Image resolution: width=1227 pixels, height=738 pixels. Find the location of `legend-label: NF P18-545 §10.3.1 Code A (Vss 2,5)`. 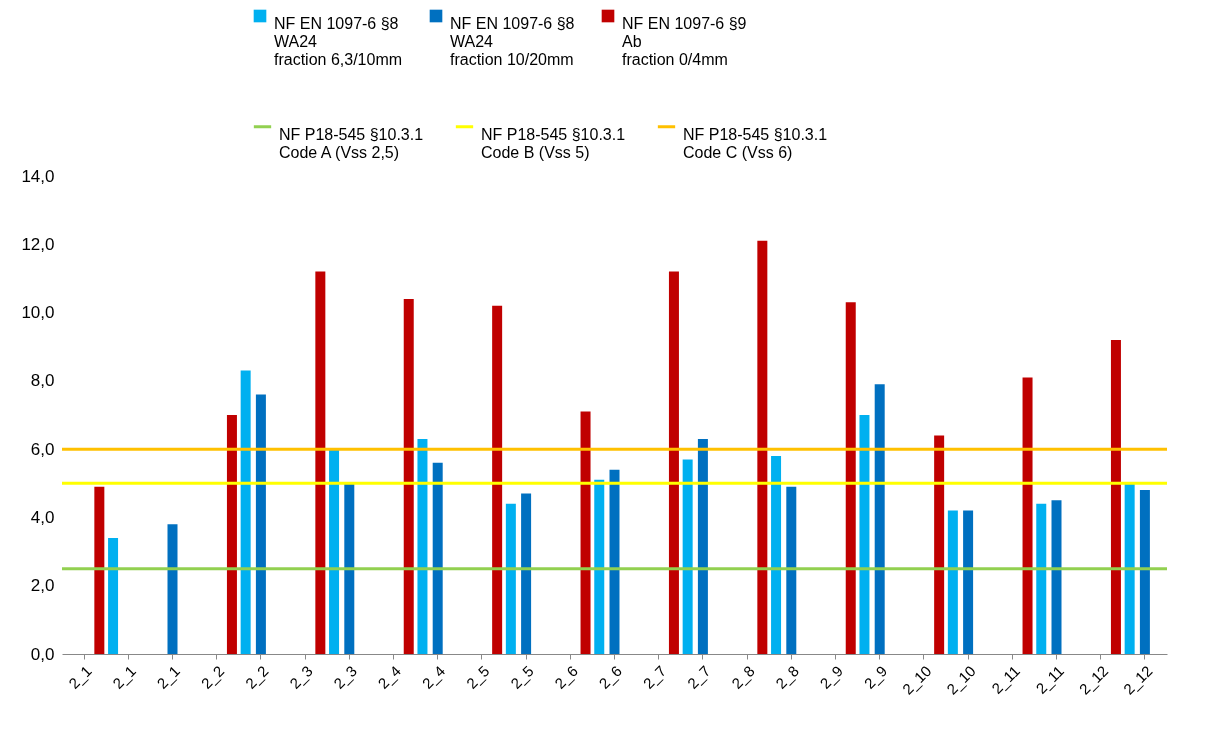

legend-label: NF P18-545 §10.3.1 Code A (Vss 2,5) is located at coordinates (351, 143).